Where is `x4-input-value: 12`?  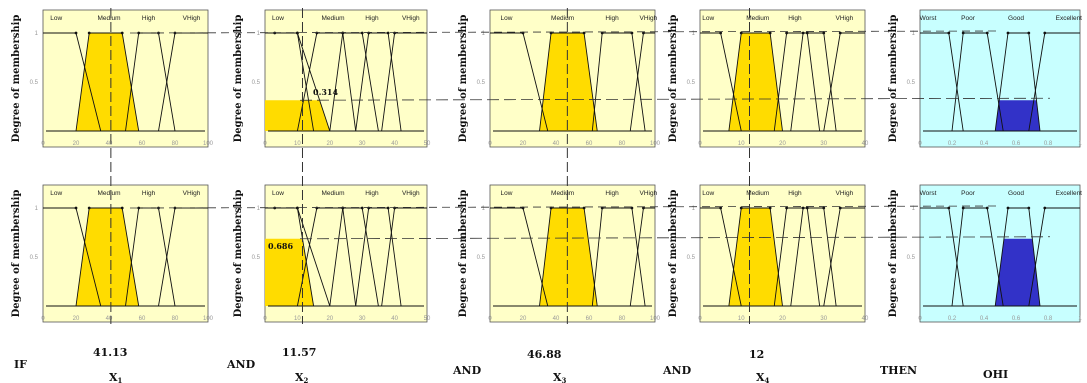 x4-input-value: 12 is located at coordinates (756, 354).